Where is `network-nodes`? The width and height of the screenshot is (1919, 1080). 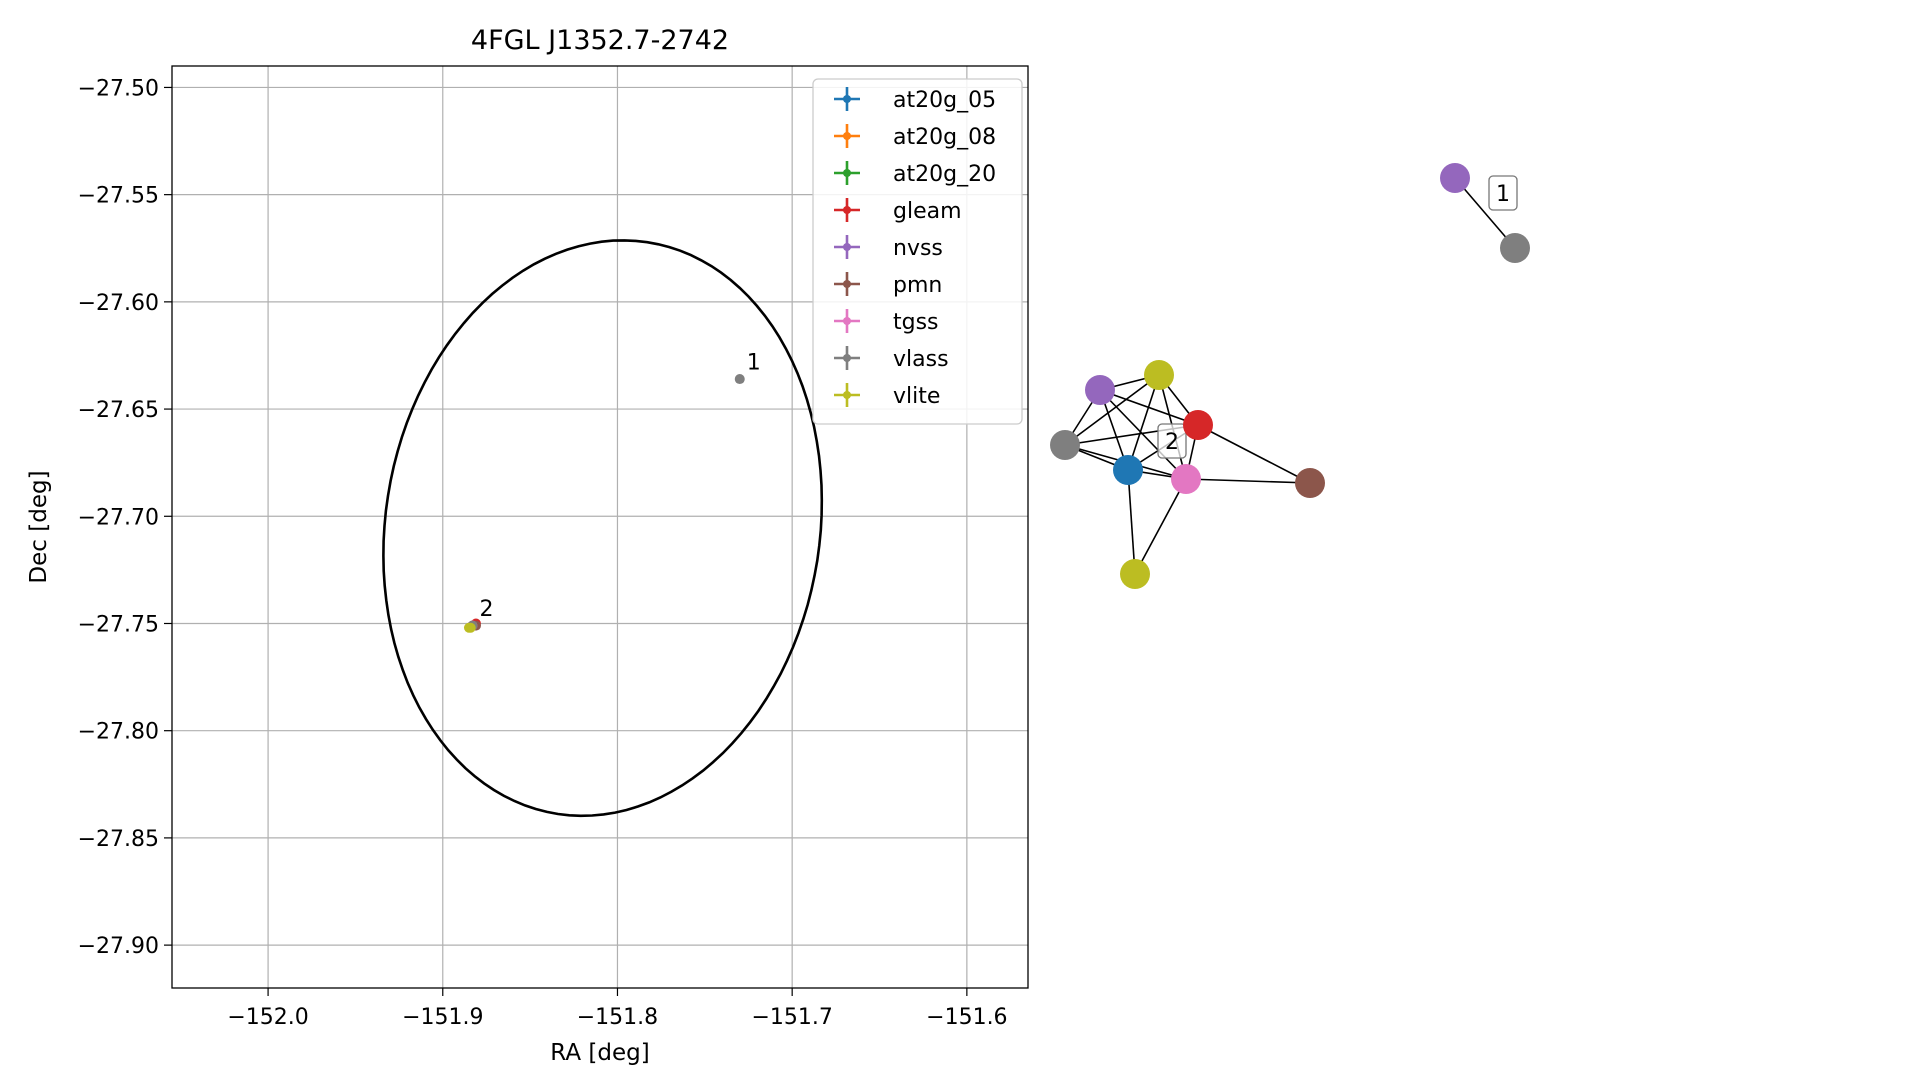
network-nodes is located at coordinates (1290, 376).